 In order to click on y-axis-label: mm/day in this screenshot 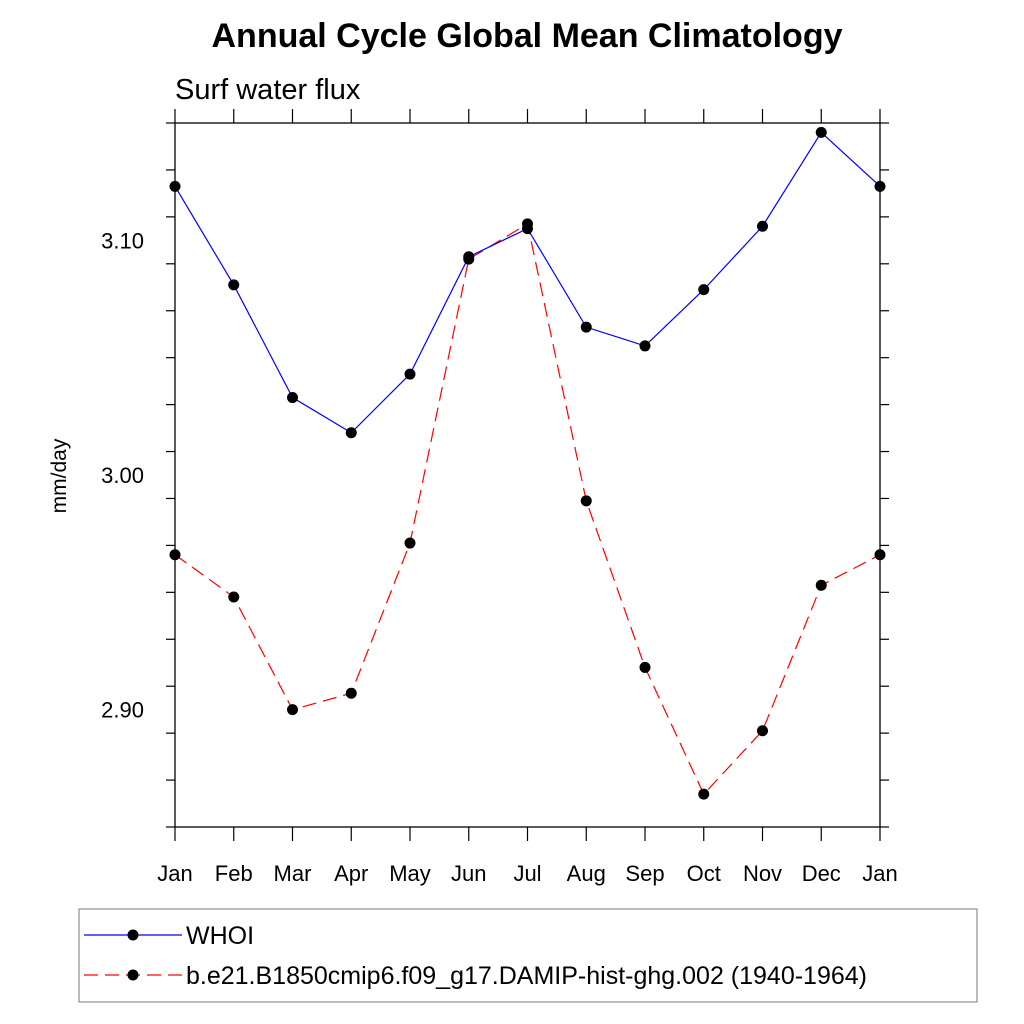, I will do `click(59, 475)`.